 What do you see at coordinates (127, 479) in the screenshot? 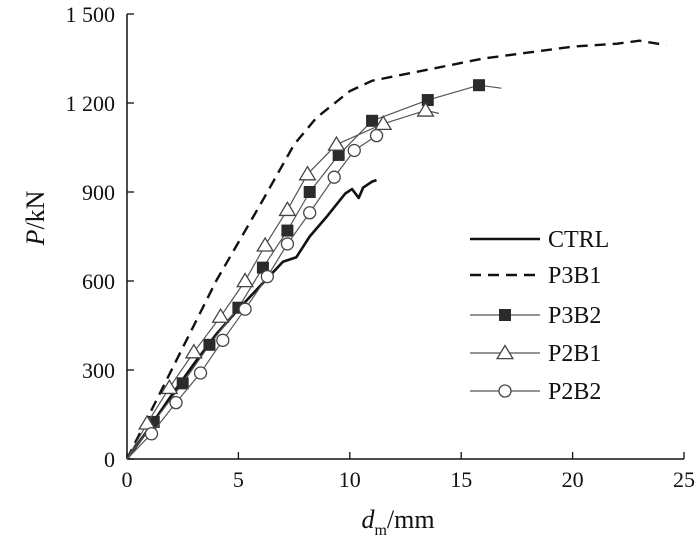
I see `x-tick-label: 0` at bounding box center [127, 479].